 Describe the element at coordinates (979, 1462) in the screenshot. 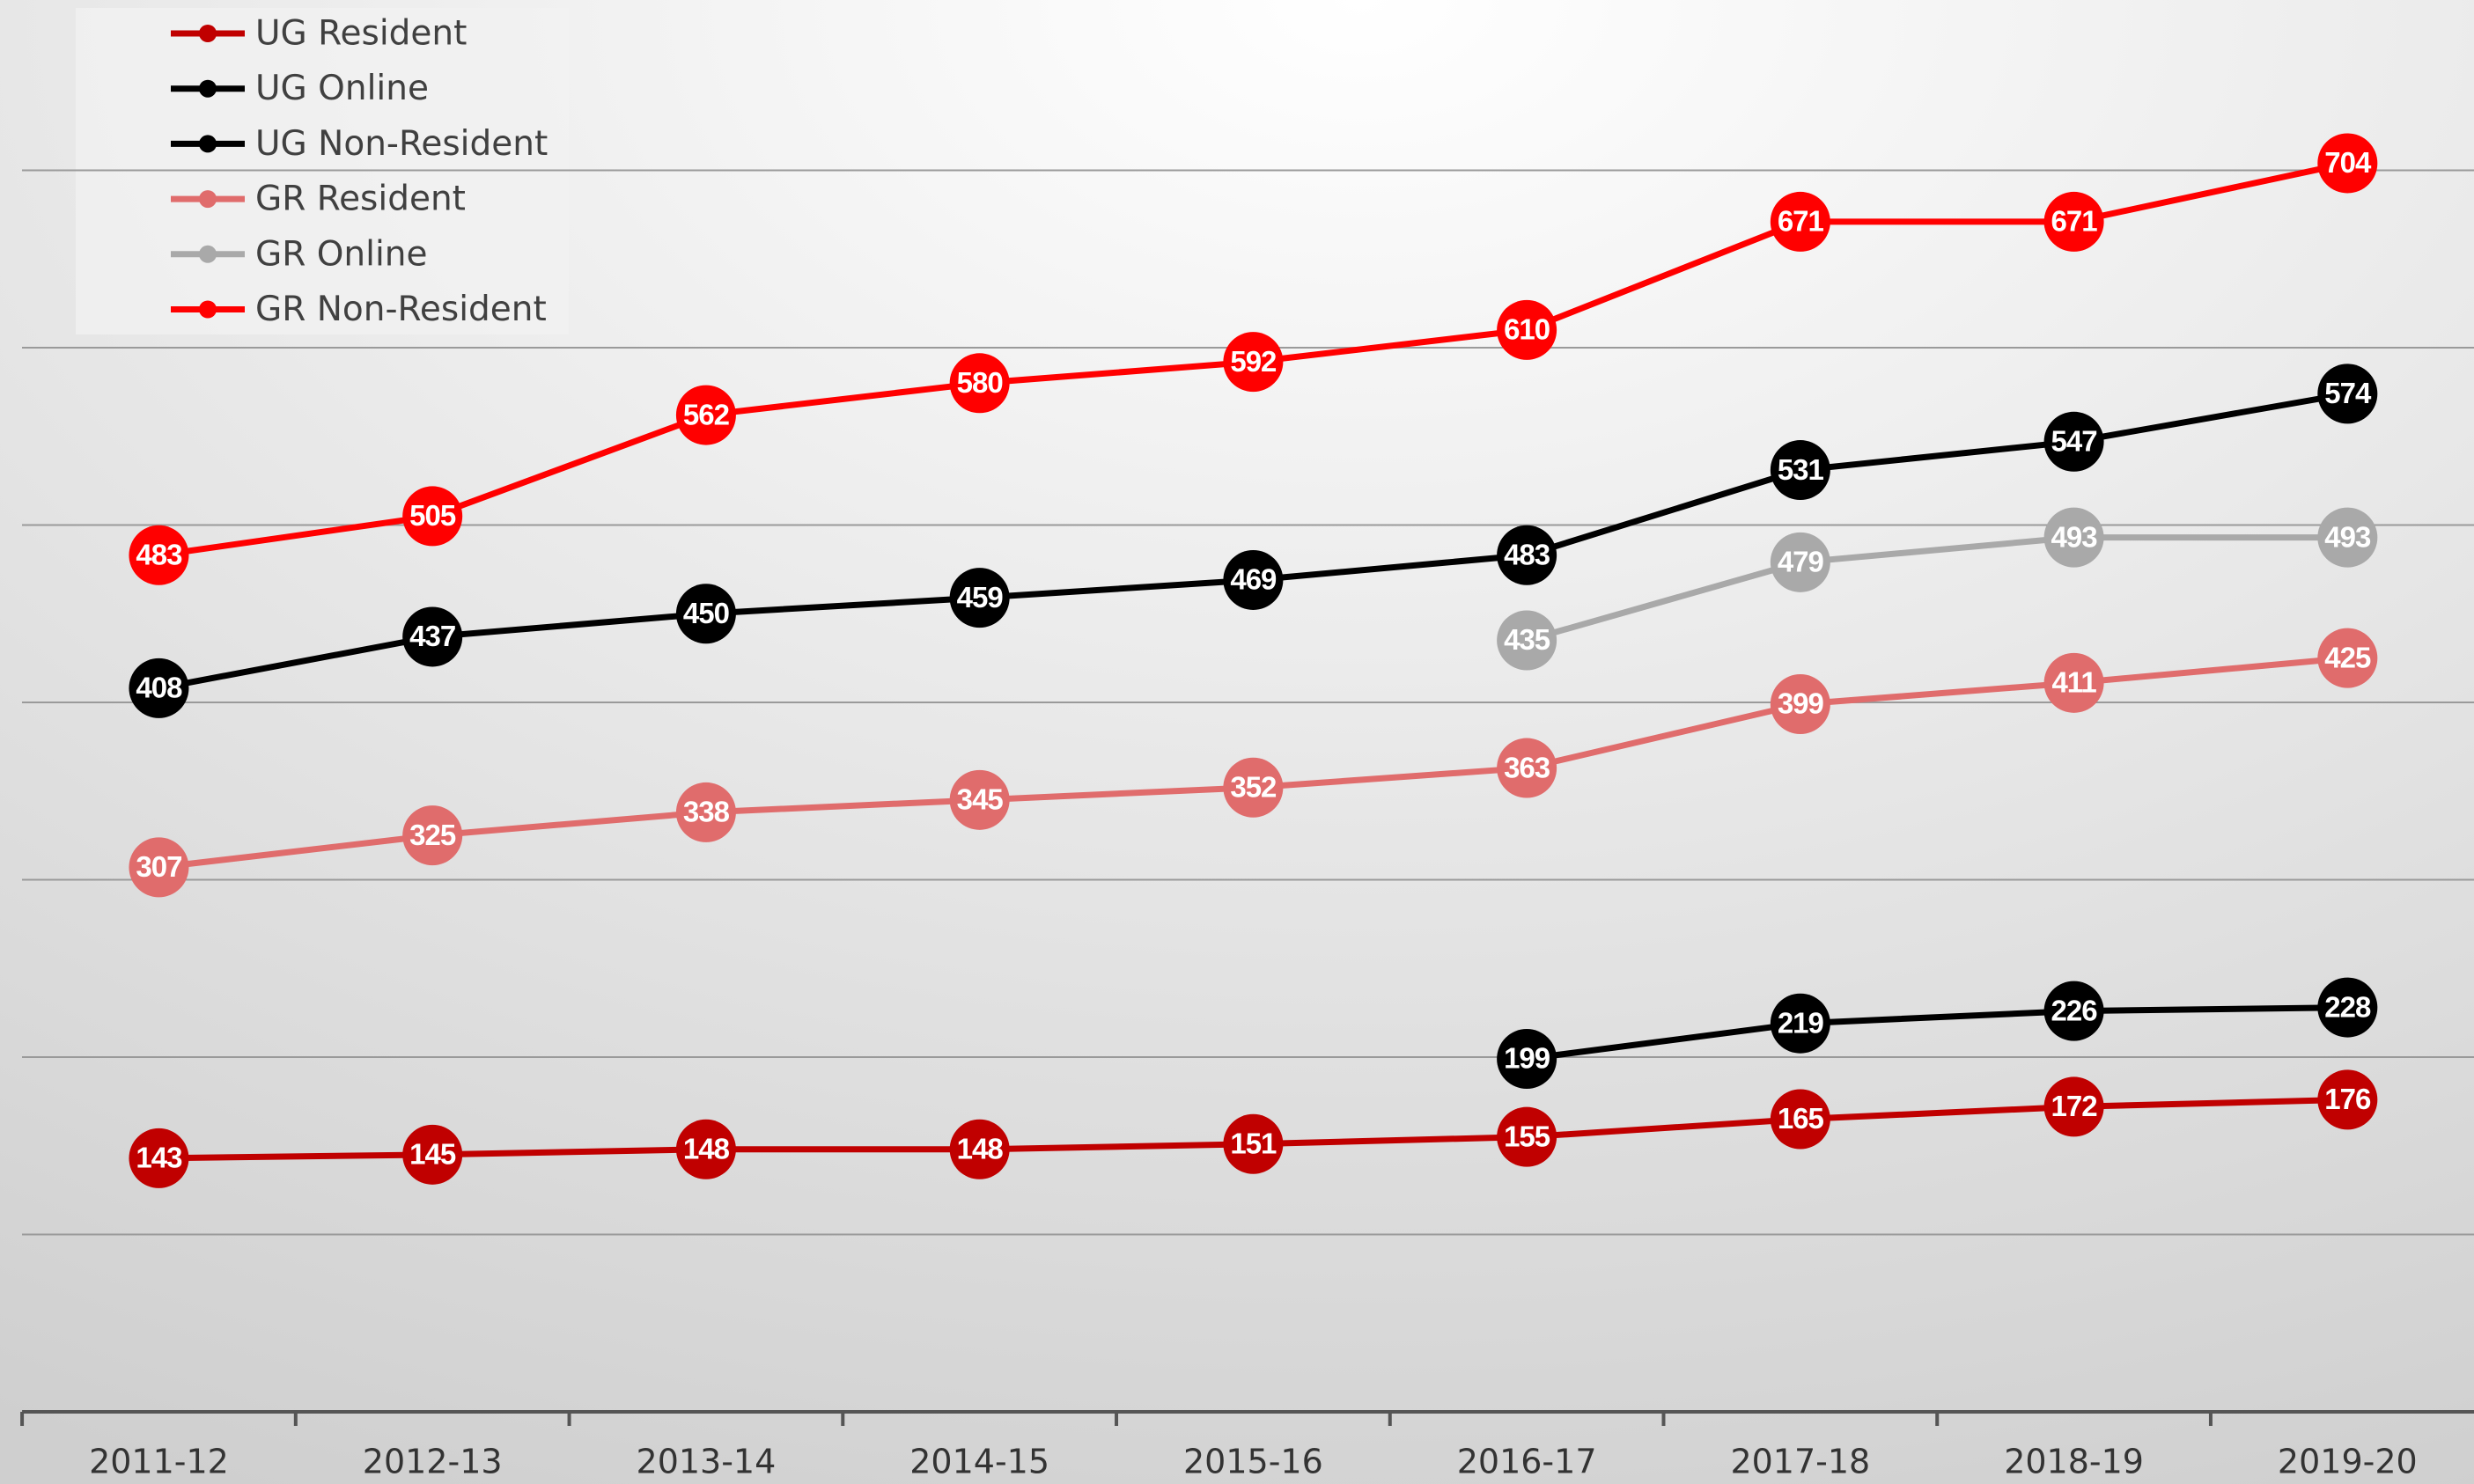

I see `x-tick-label: 2014-15` at that location.